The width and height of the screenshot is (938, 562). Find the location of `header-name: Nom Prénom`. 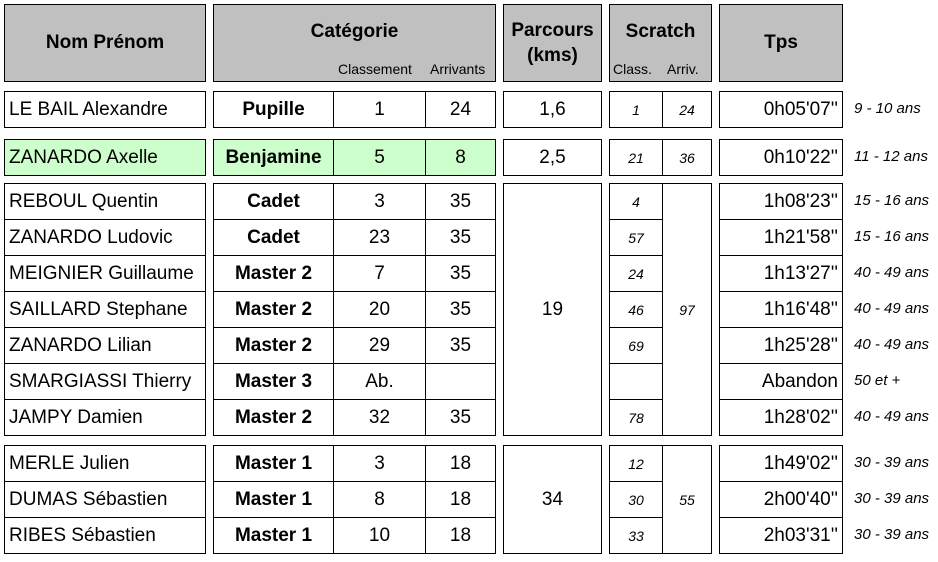

header-name: Nom Prénom is located at coordinates (105, 43).